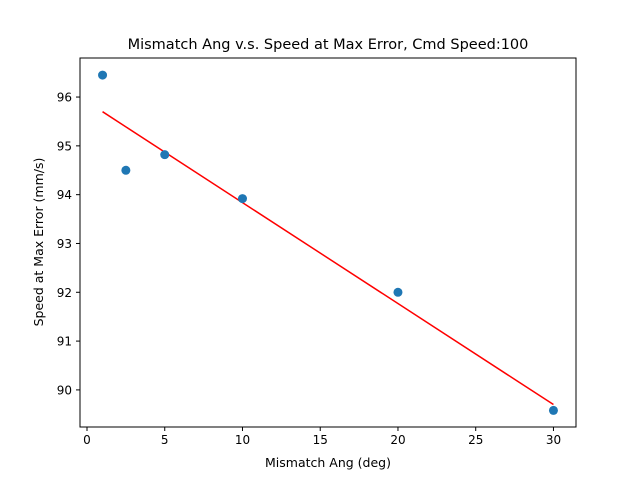 The height and width of the screenshot is (480, 640). Describe the element at coordinates (64, 342) in the screenshot. I see `y-tick-label: 91` at that location.